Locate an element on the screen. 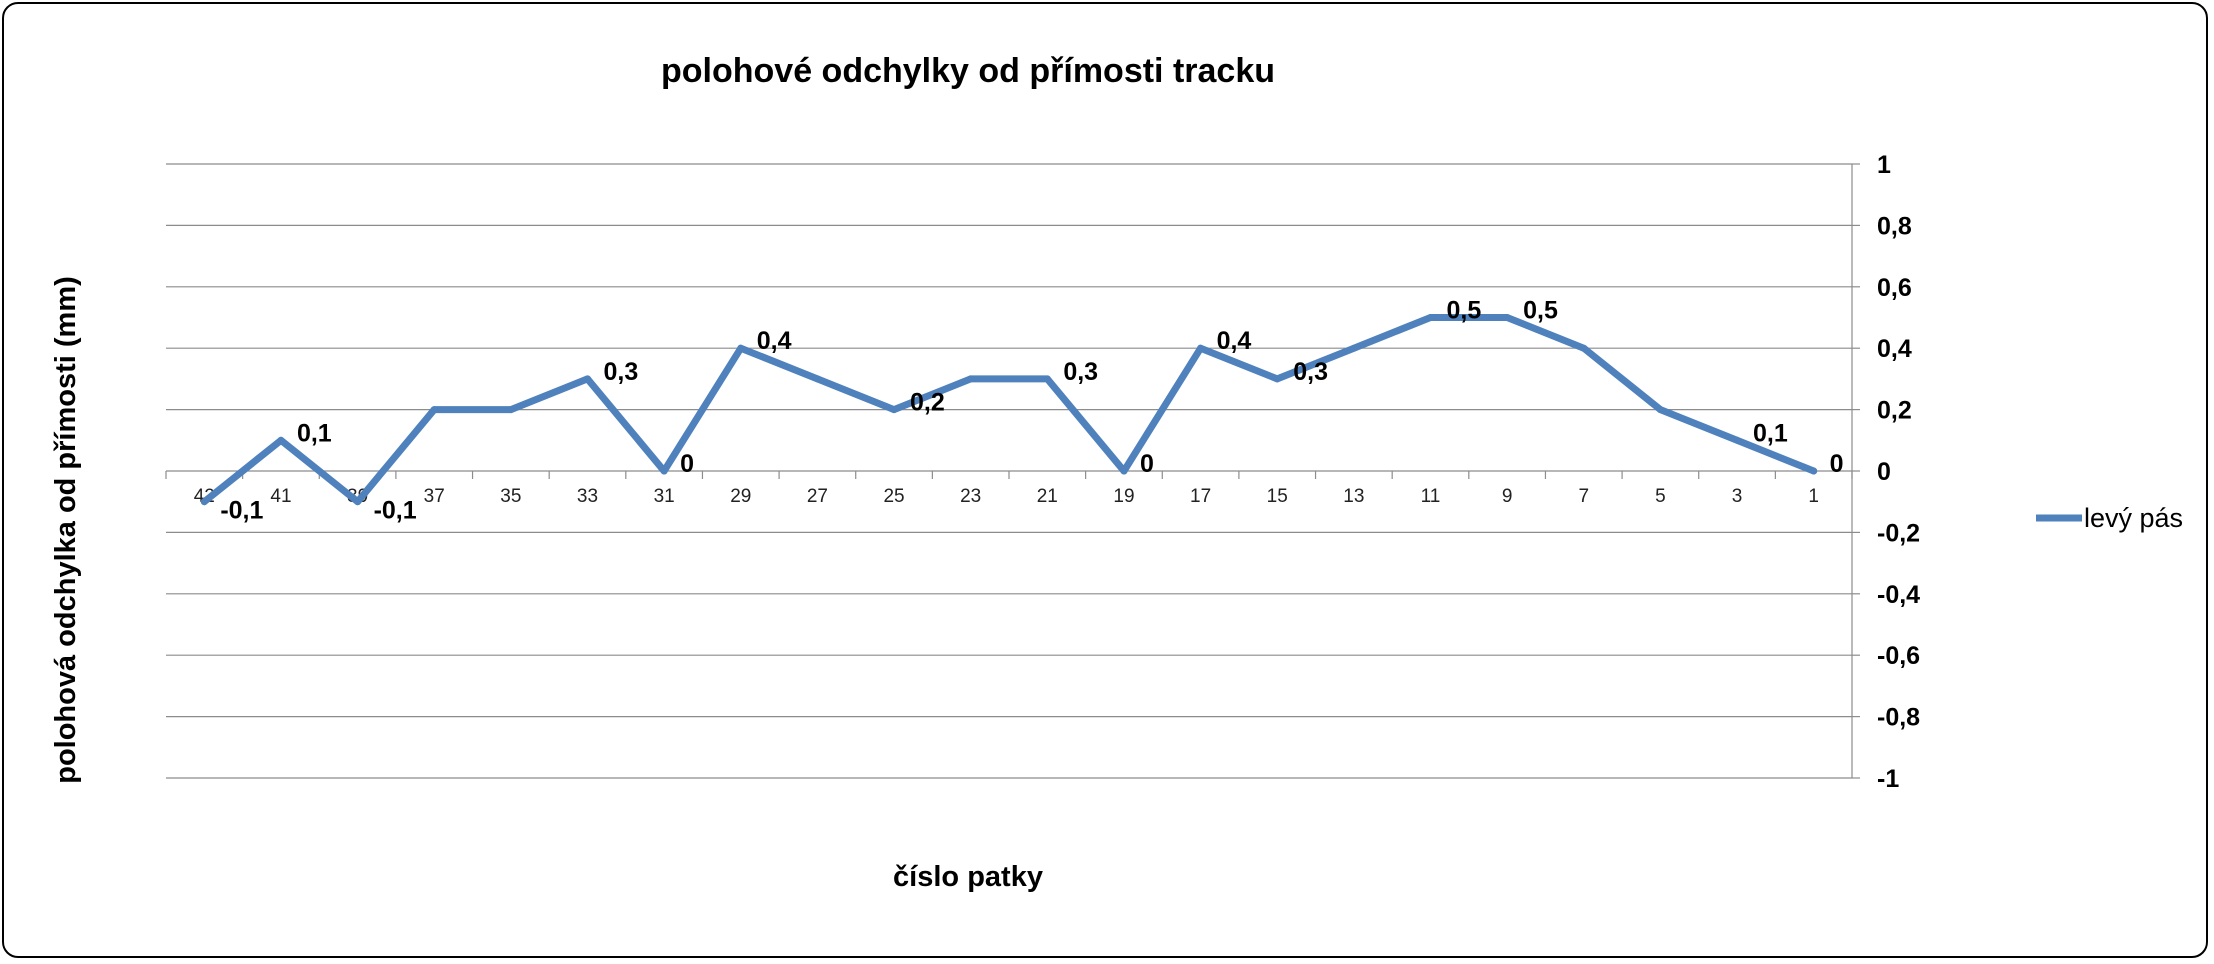 This screenshot has width=2214, height=964. series-group is located at coordinates (1009, 410).